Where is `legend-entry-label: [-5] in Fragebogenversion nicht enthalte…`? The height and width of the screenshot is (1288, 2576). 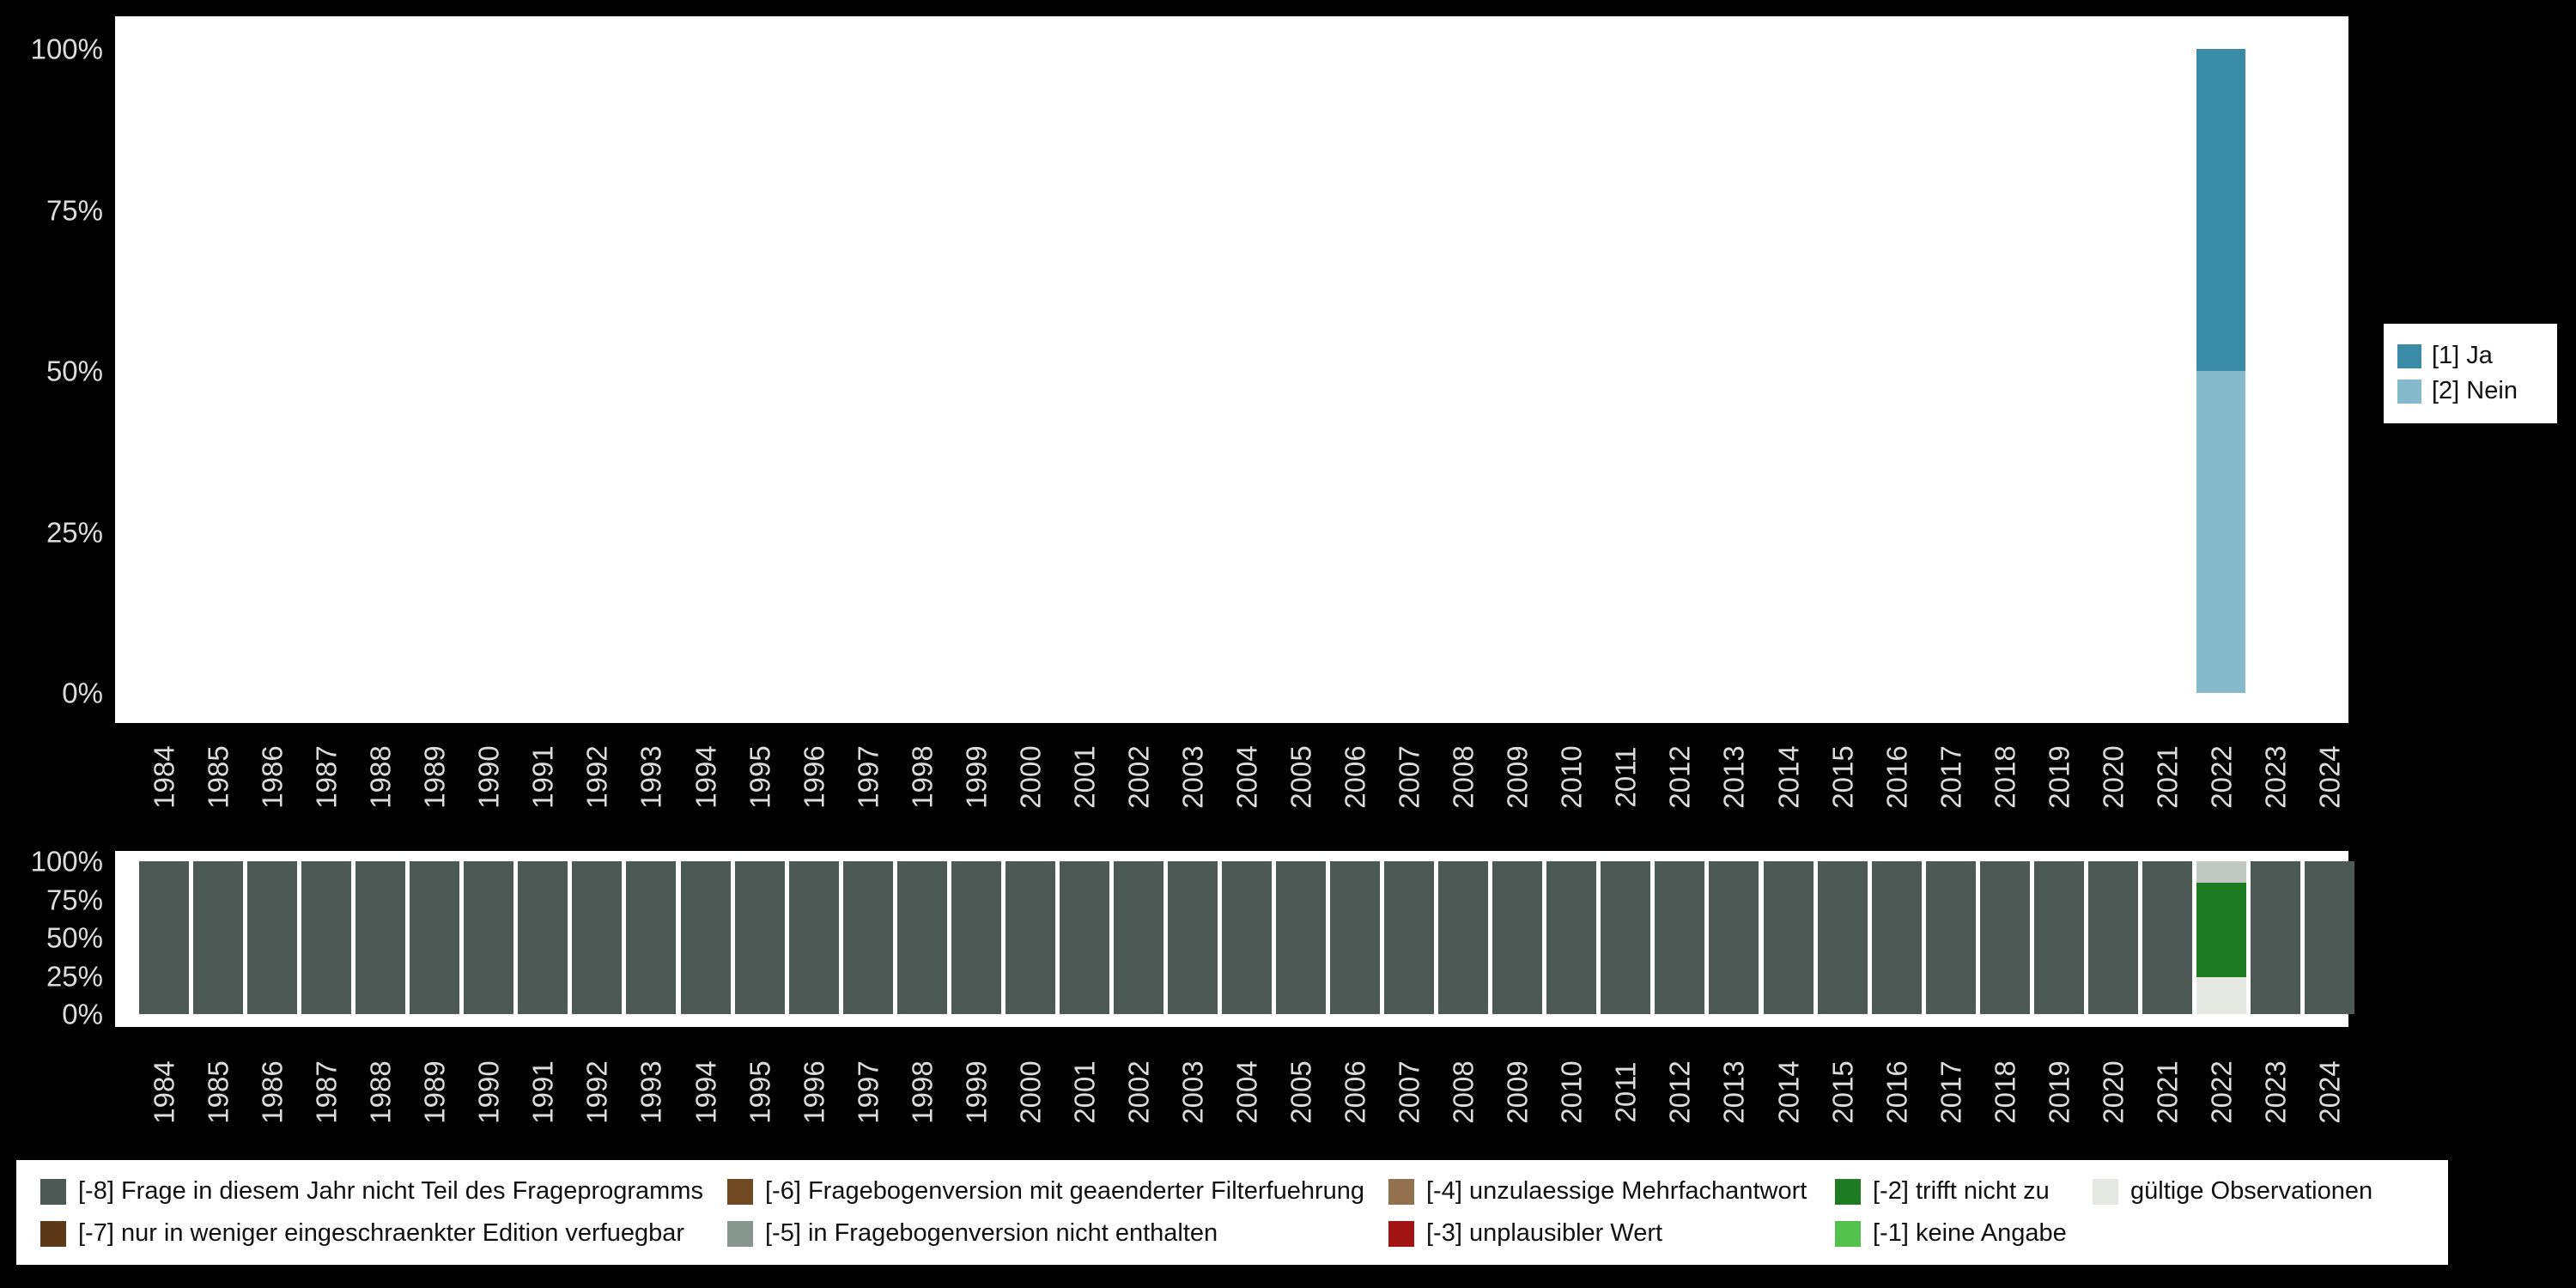
legend-entry-label: [-5] in Fragebogenversion nicht enthalte… is located at coordinates (991, 1233).